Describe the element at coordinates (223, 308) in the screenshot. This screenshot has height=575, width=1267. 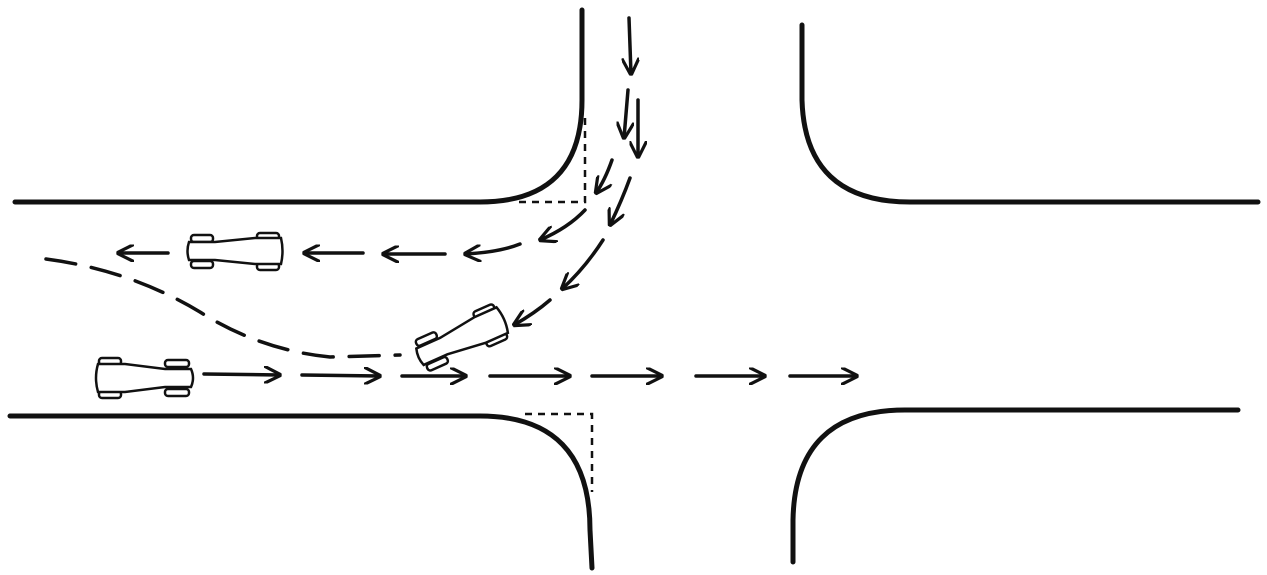
I see `path-swerve` at that location.